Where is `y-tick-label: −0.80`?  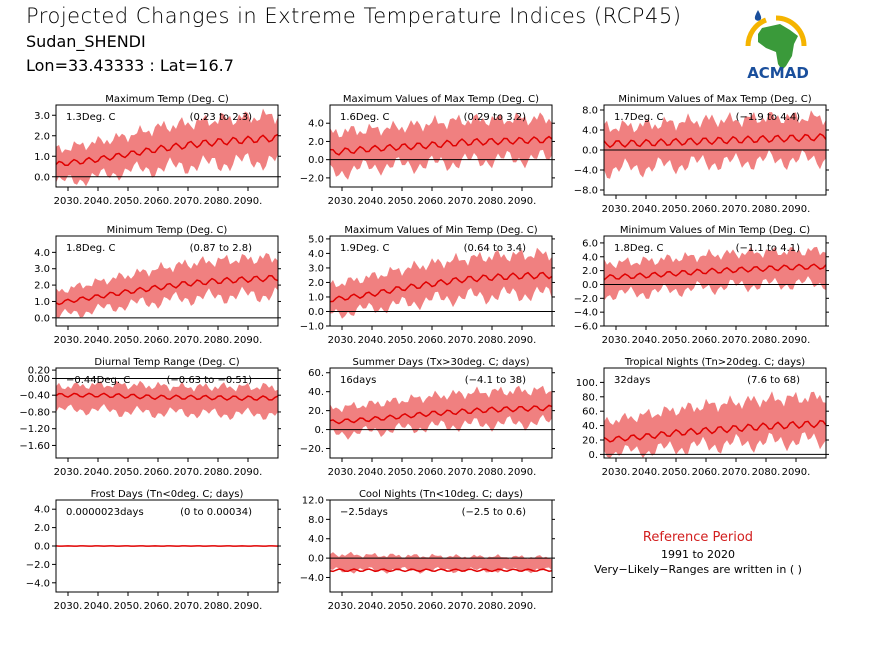 y-tick-label: −0.80 is located at coordinates (34, 412).